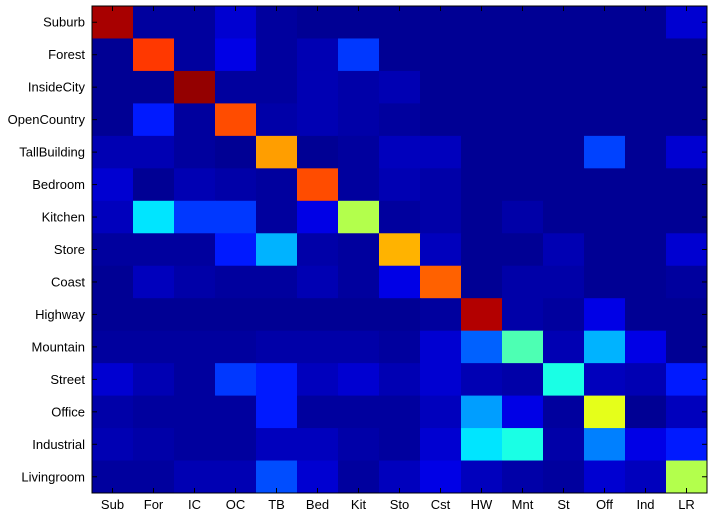 The image size is (713, 515). Describe the element at coordinates (57, 87) in the screenshot. I see `y-tick-label: InsideCity` at that location.